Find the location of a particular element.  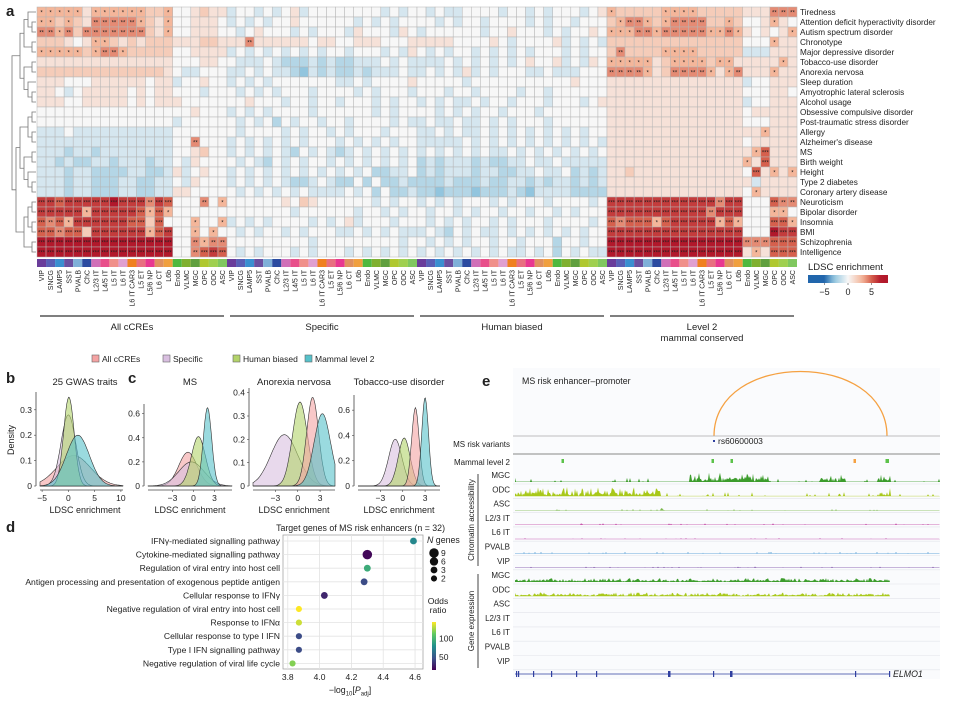

size-legend-dot is located at coordinates (434, 553).